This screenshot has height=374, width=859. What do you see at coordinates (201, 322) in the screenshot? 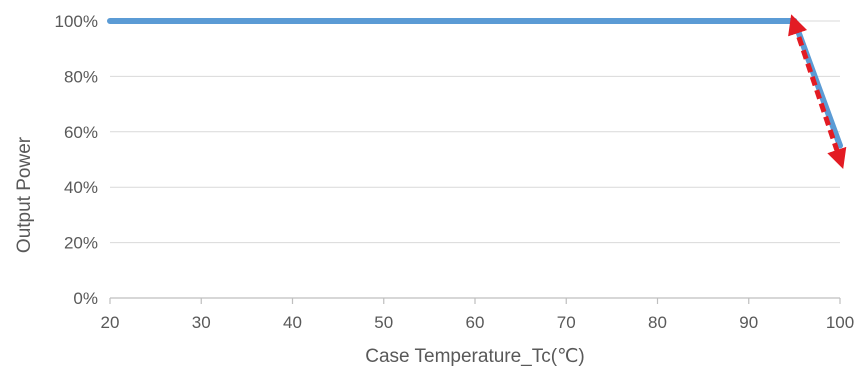
I see `x-tick-label: 30` at bounding box center [201, 322].